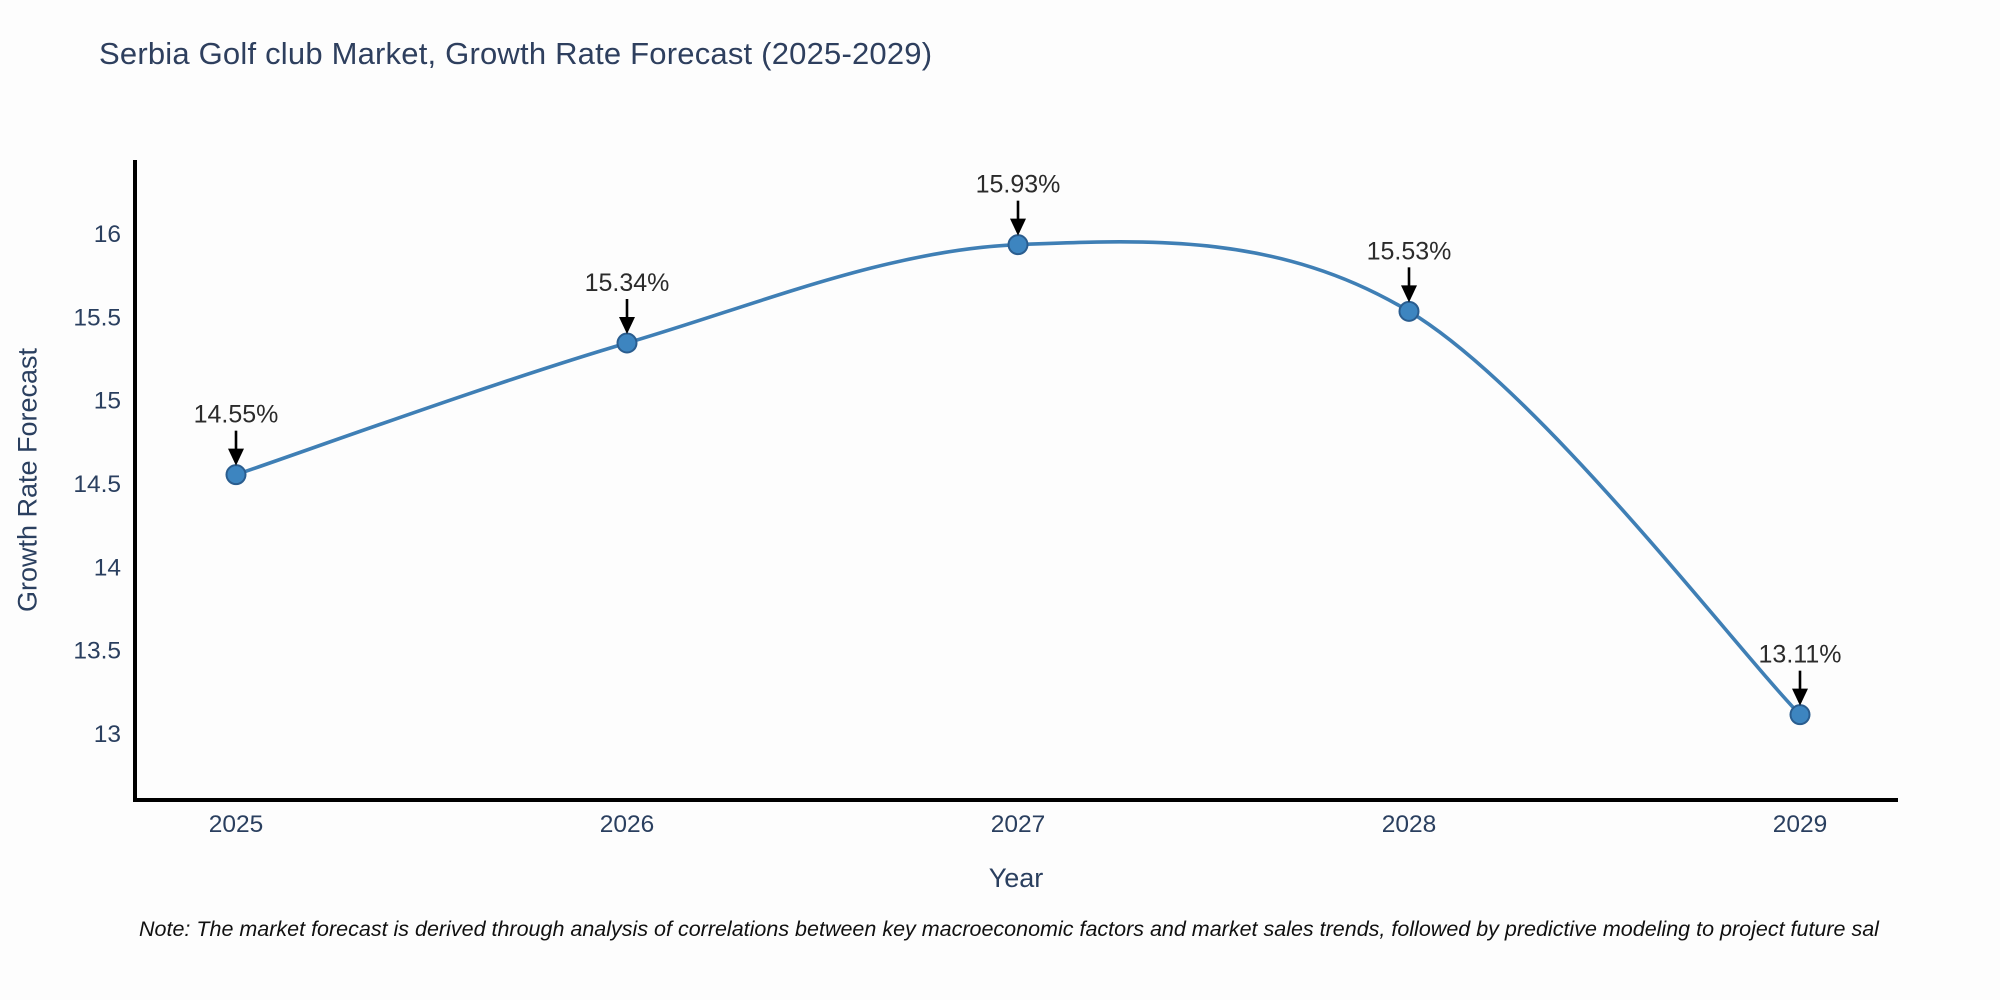 This screenshot has height=1000, width=2000. What do you see at coordinates (1800, 824) in the screenshot?
I see `x-tick-label: 2029` at bounding box center [1800, 824].